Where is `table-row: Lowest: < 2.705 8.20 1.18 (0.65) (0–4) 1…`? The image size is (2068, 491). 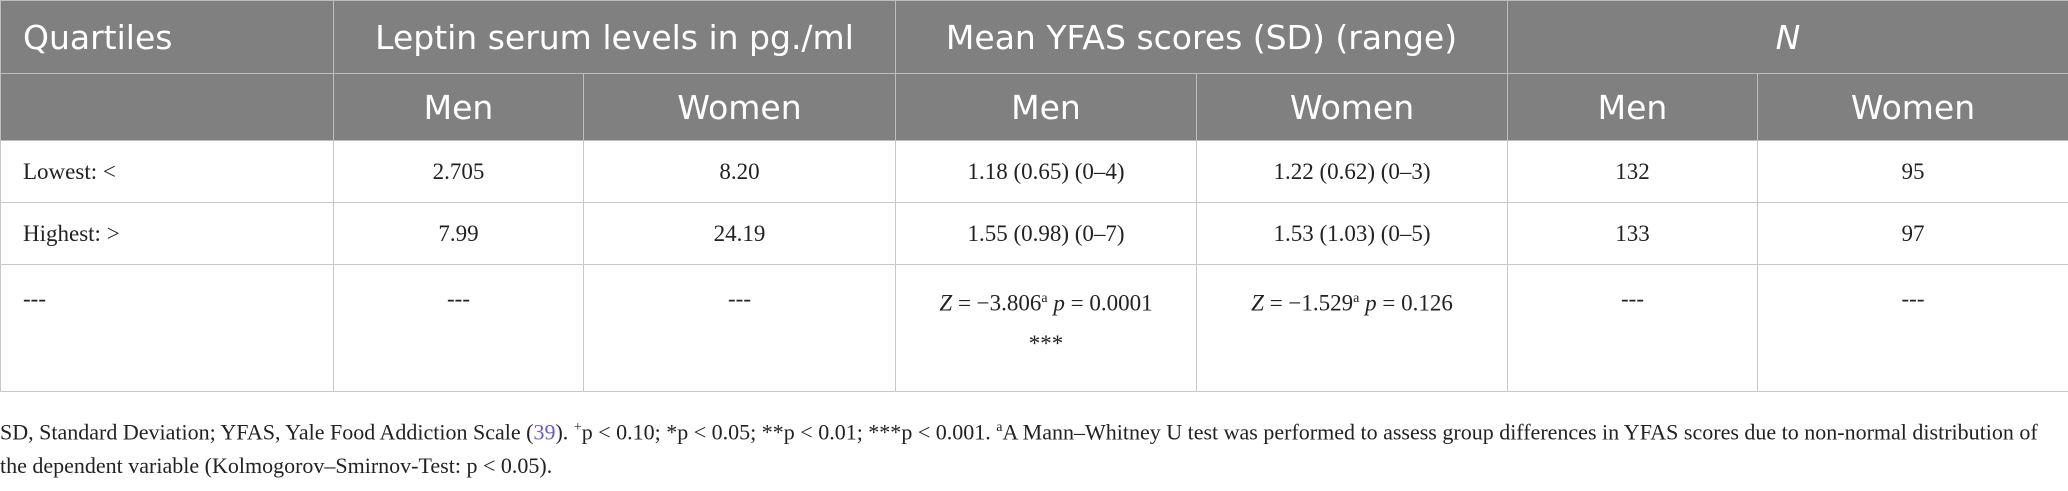 table-row: Lowest: < 2.705 8.20 1.18 (0.65) (0–4) 1… is located at coordinates (1034, 171).